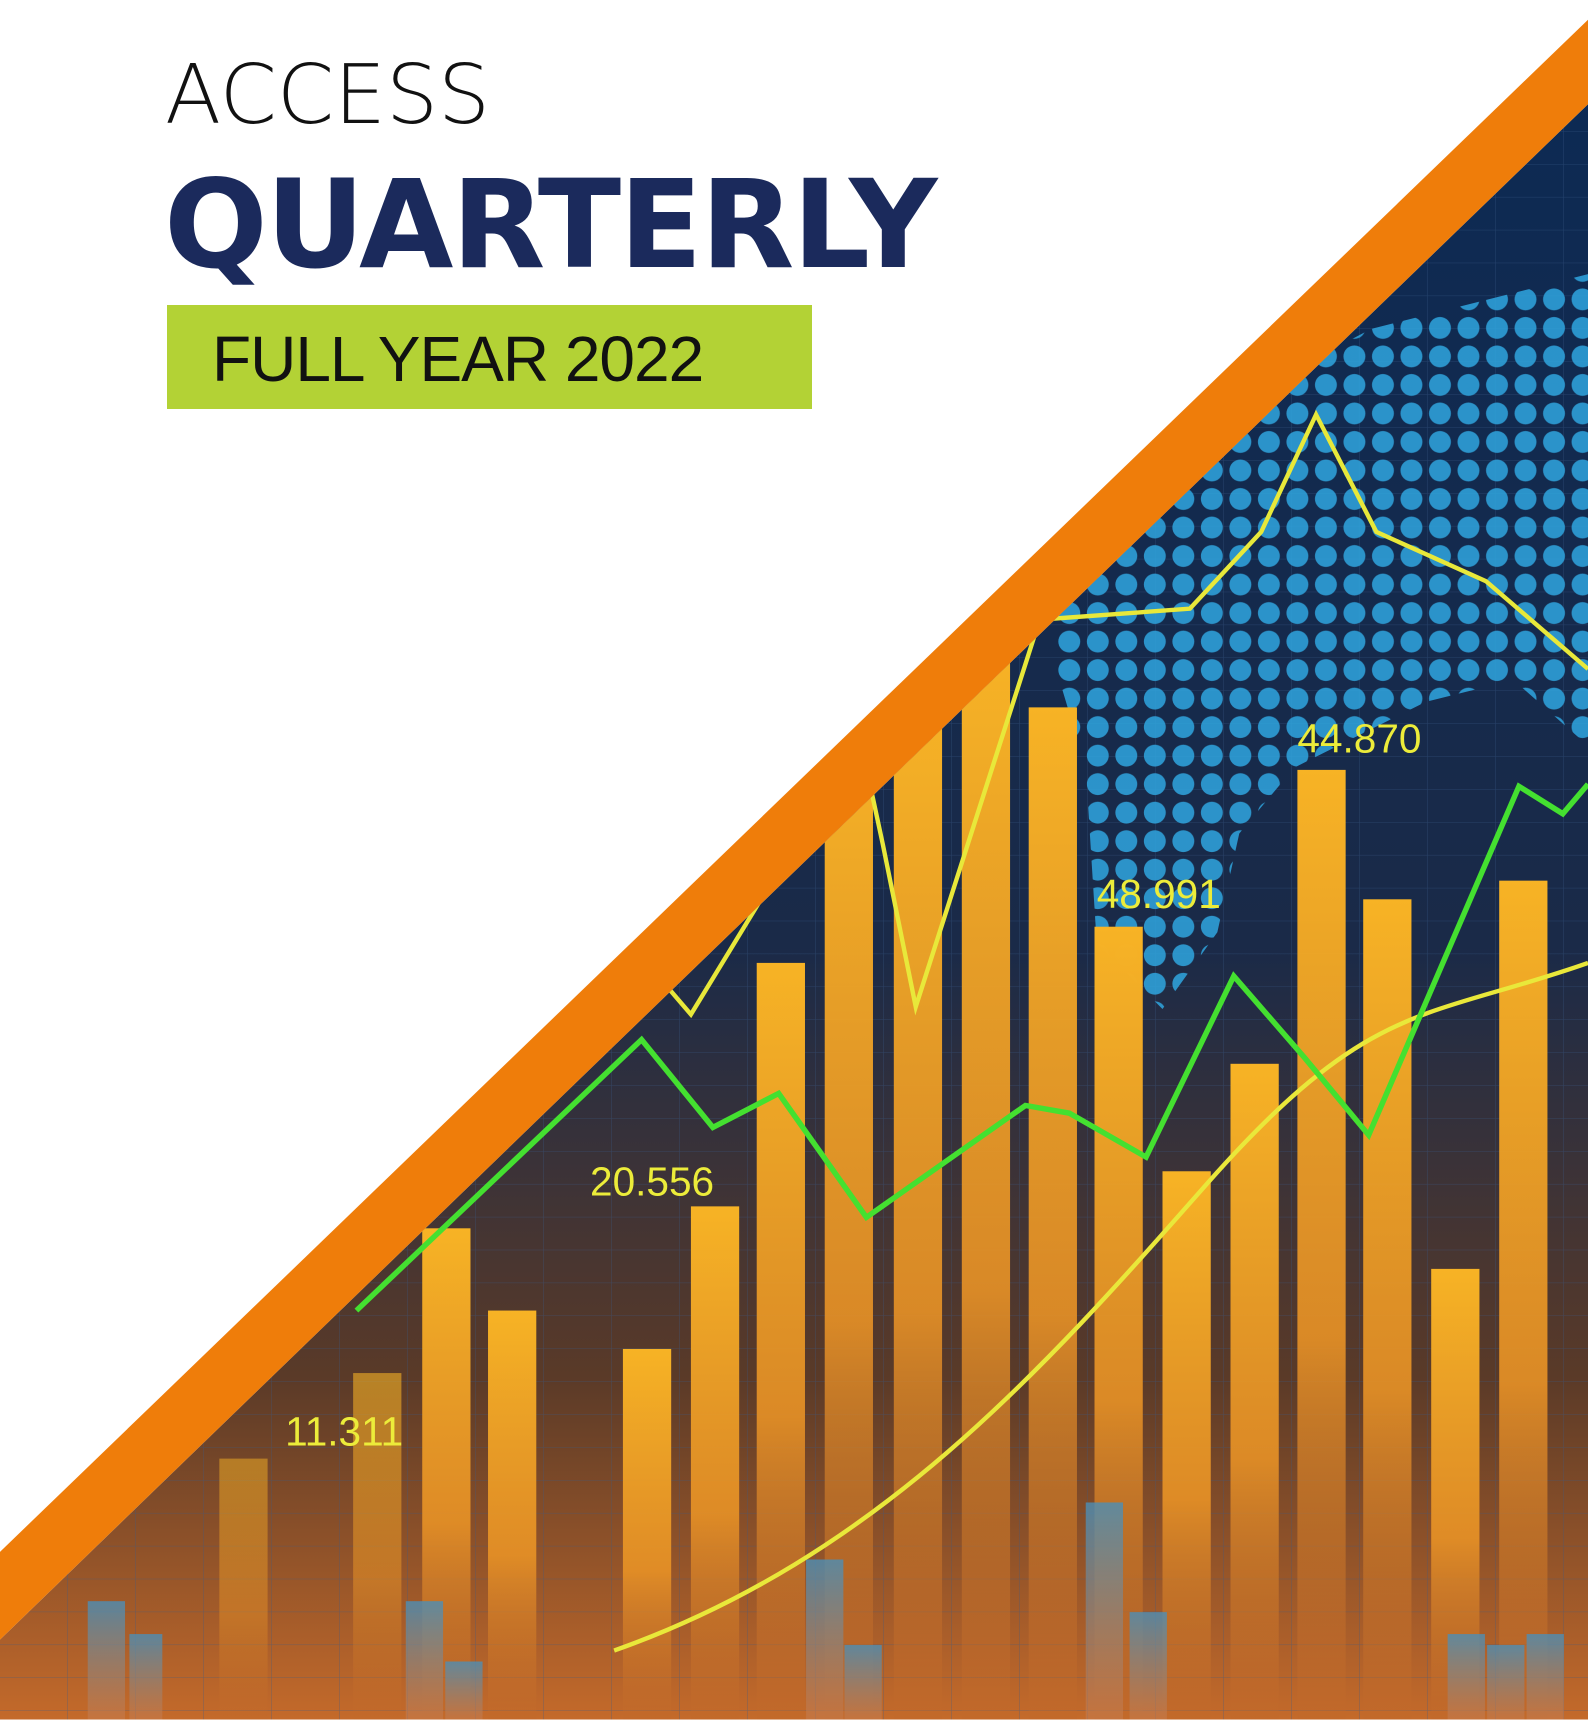 The height and width of the screenshot is (1720, 1588). I want to click on figure-label: 11.311, so click(344, 1431).